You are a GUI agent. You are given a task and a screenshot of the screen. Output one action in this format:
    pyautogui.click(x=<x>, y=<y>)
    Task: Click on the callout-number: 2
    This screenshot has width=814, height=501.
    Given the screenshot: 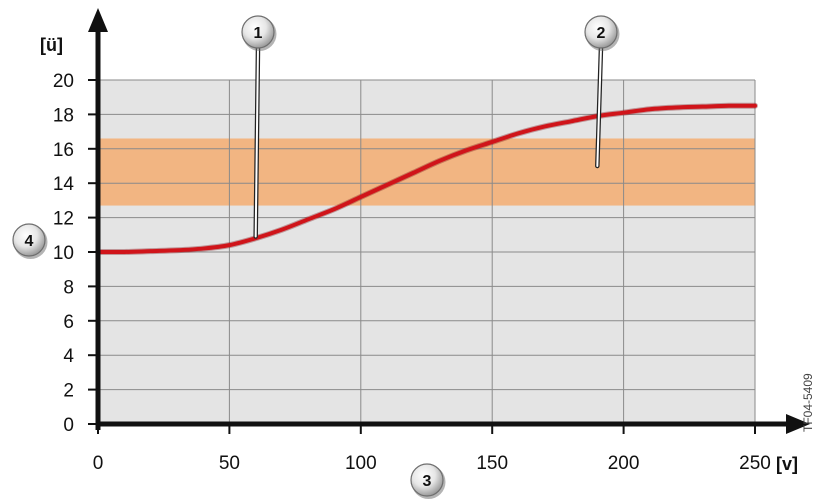 What is the action you would take?
    pyautogui.click(x=601, y=33)
    